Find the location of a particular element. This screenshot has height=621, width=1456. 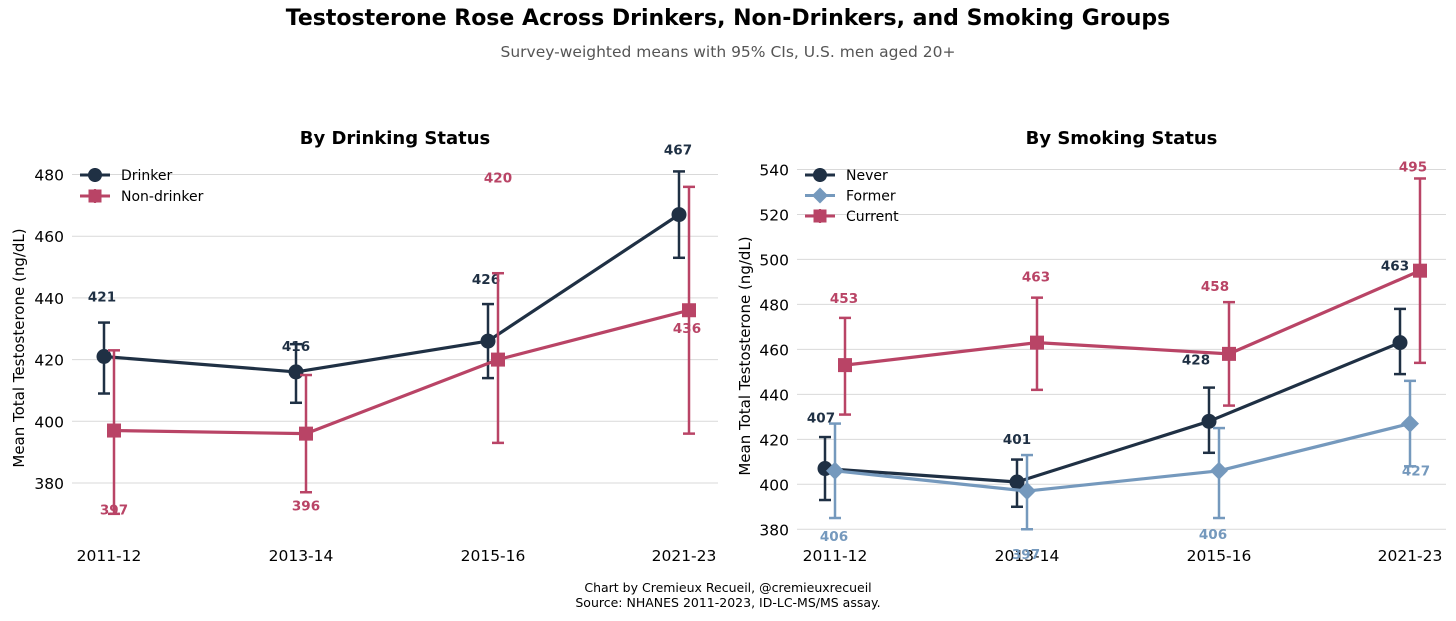

legend-item: Current is located at coordinates (852, 217).